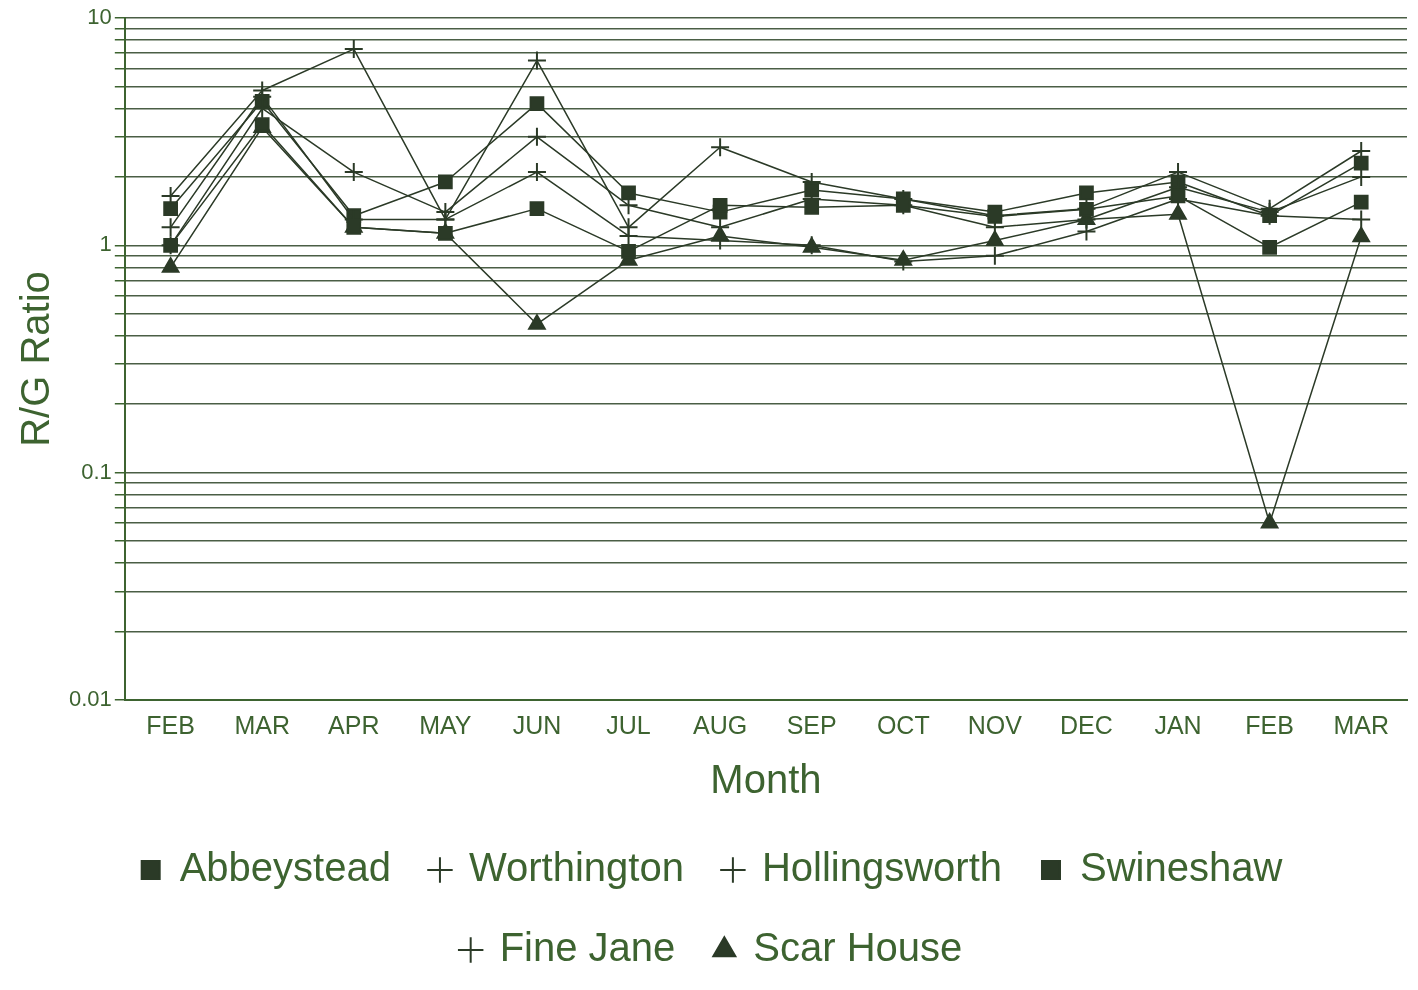 The width and height of the screenshot is (1418, 990). I want to click on legend-label: Swineshaw, so click(1181, 867).